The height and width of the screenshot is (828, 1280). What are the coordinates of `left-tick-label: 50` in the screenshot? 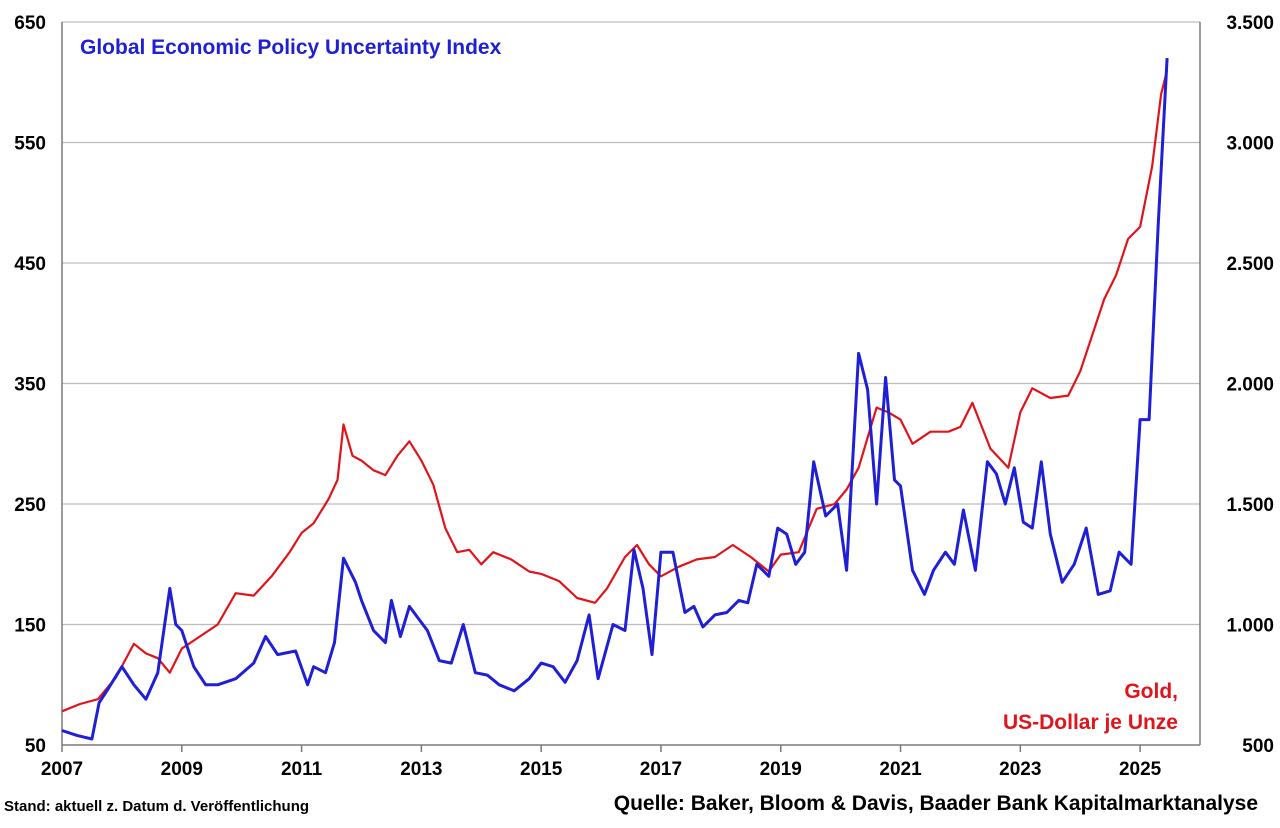 It's located at (35, 746).